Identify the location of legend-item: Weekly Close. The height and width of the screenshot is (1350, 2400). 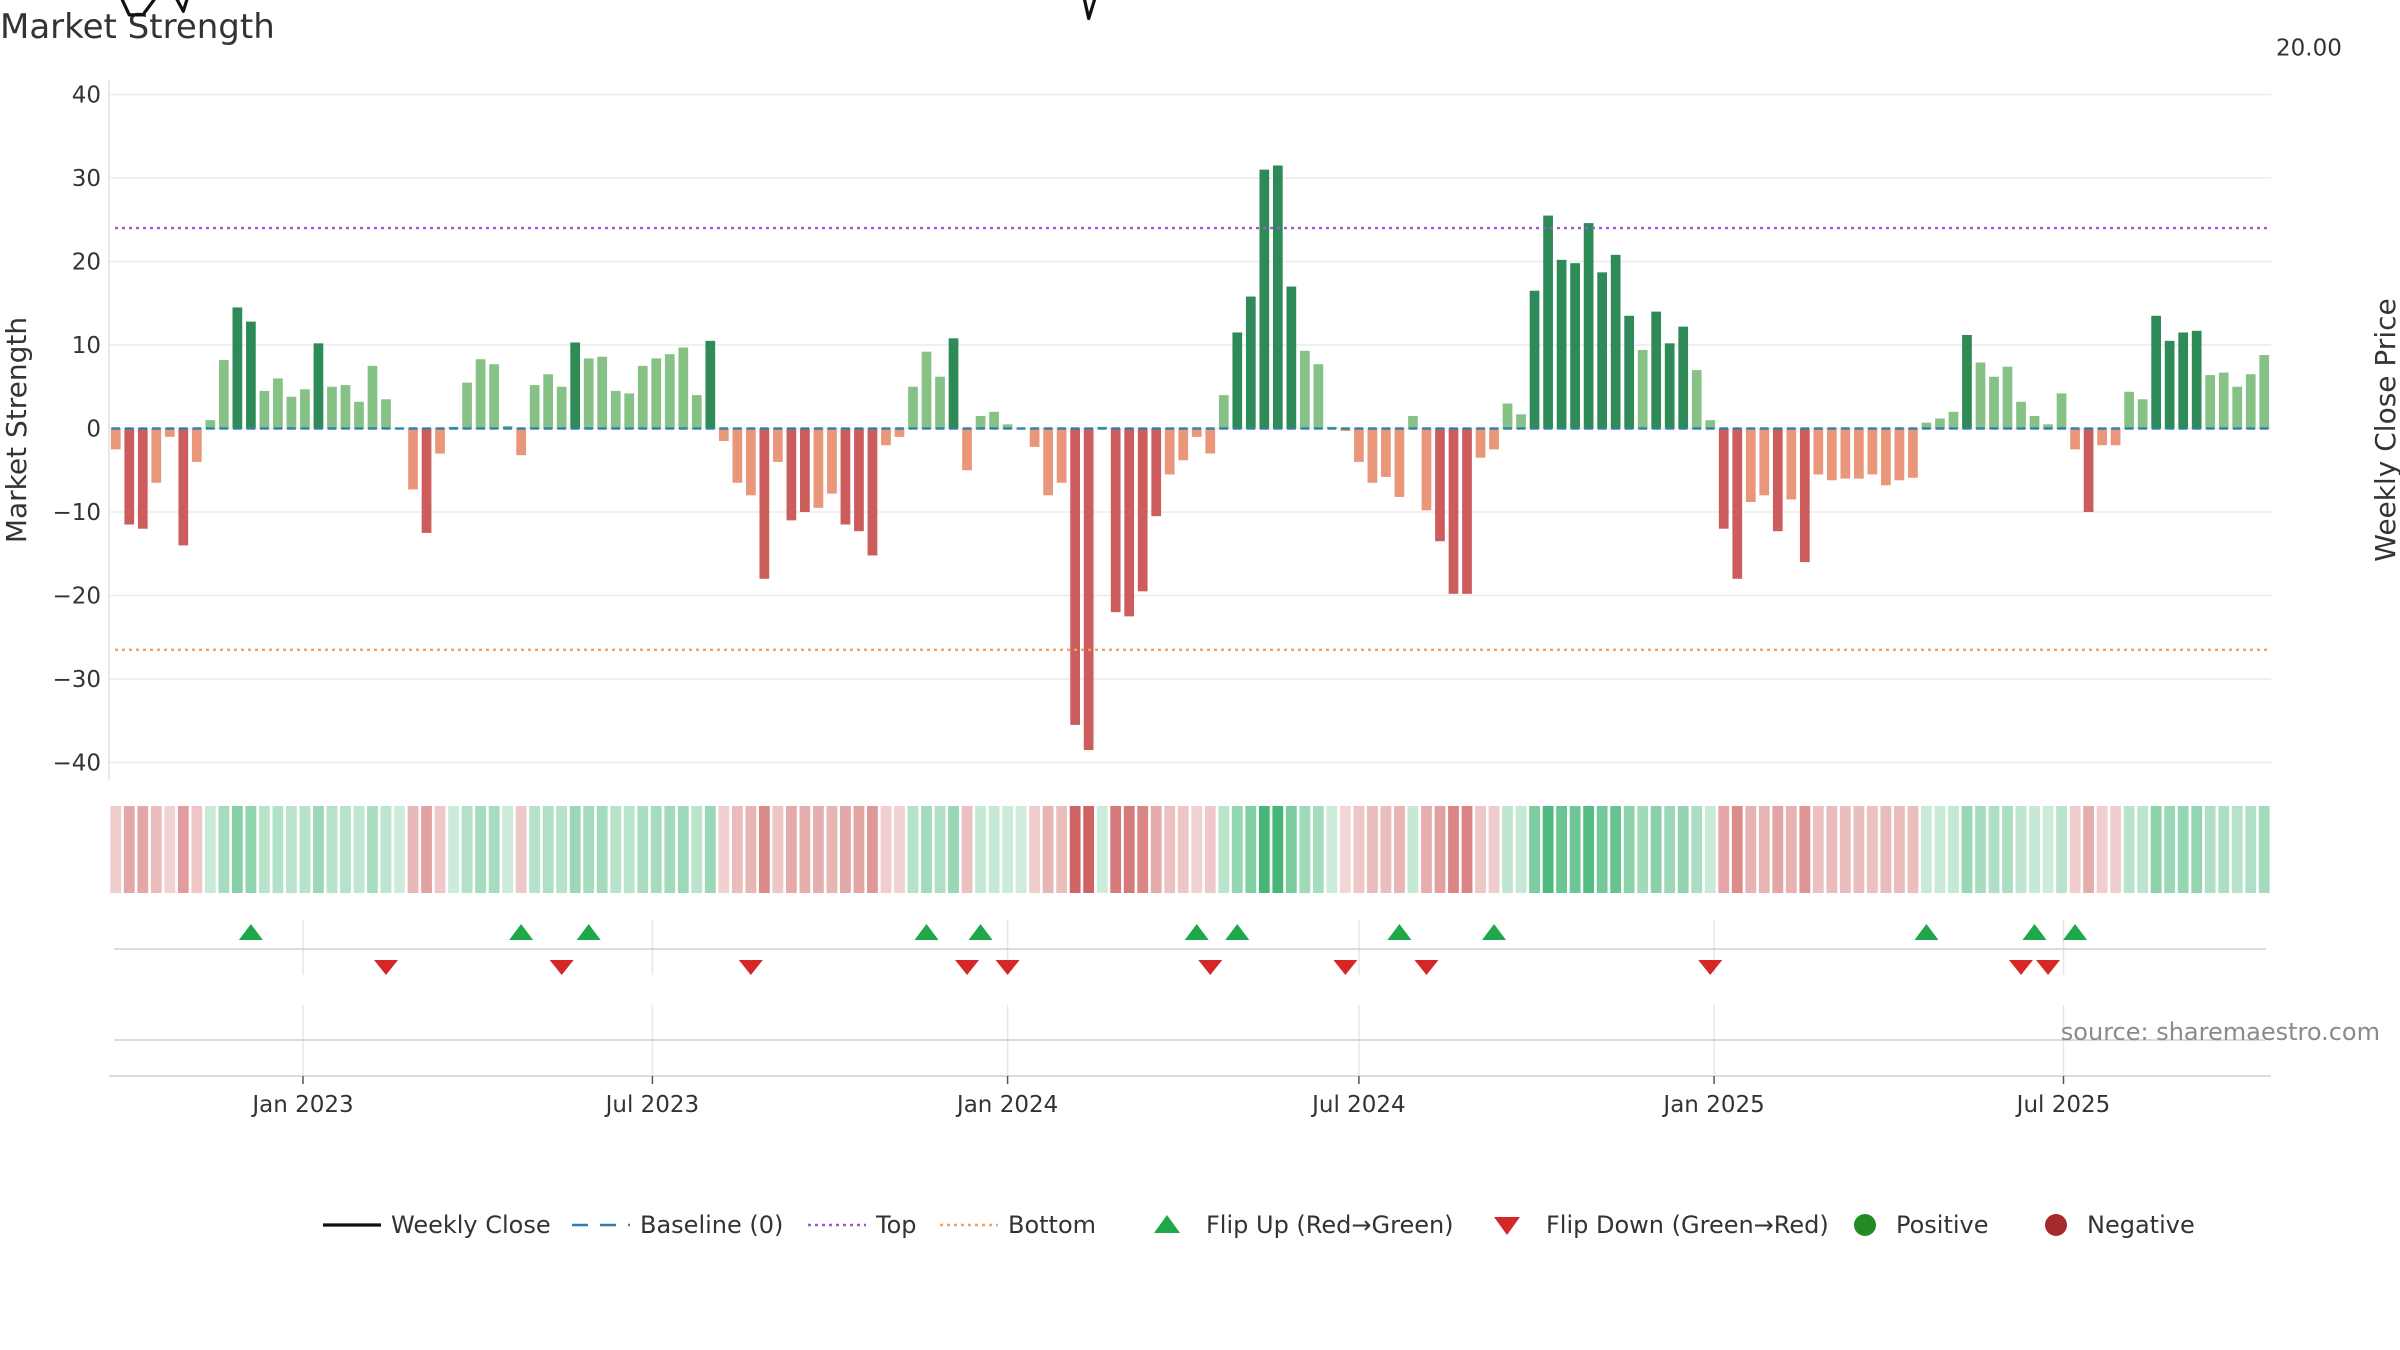
(437, 1225).